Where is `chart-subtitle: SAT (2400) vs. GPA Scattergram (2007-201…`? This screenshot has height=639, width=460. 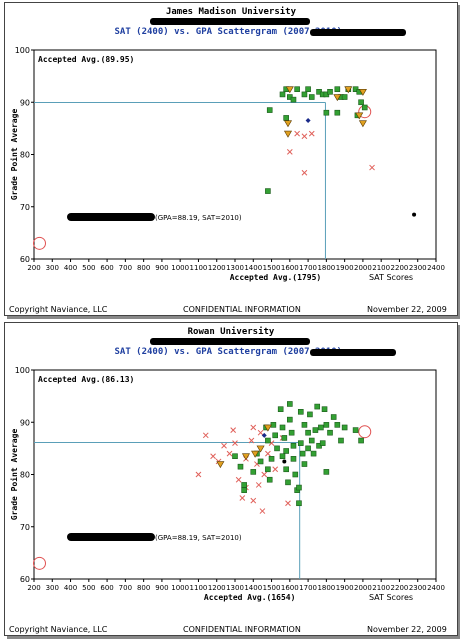
chart-subtitle: SAT (2400) vs. GPA Scattergram (2007-201… is located at coordinates (231, 352).